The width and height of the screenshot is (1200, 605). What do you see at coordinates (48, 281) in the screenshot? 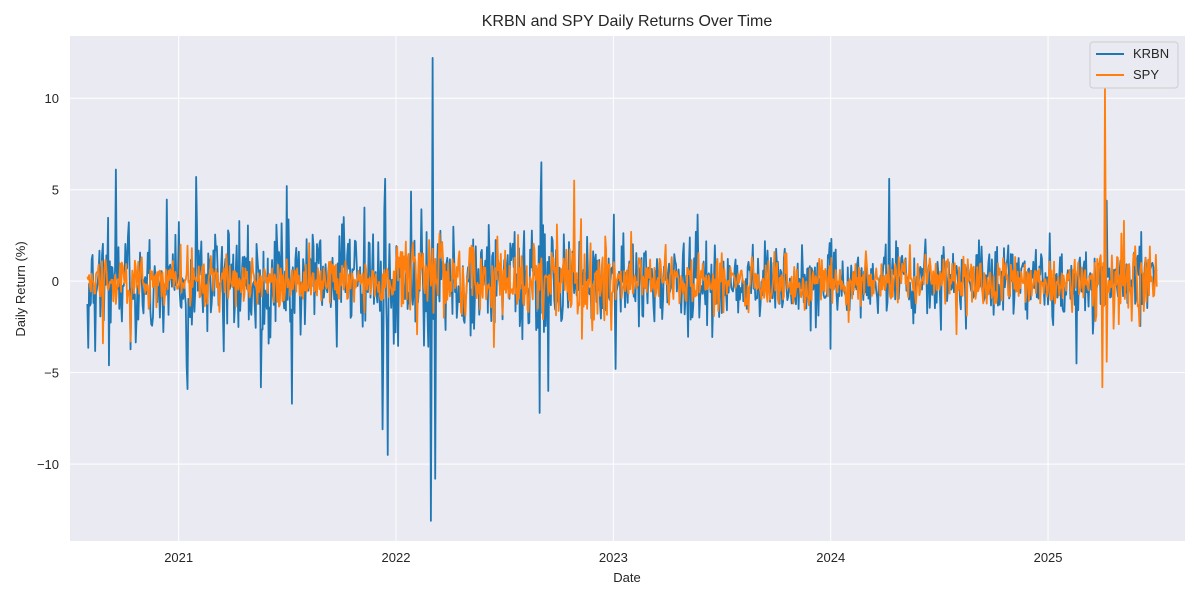
I see `y-axis: 10 5 0 −5 −10` at bounding box center [48, 281].